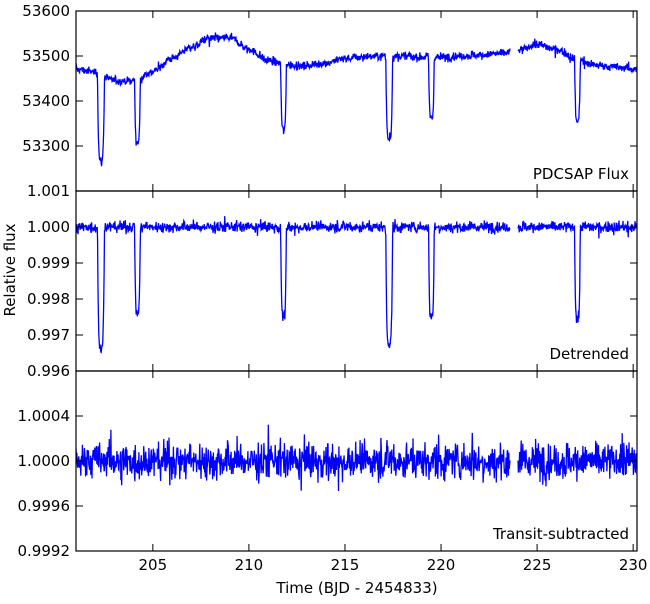  What do you see at coordinates (48, 191) in the screenshot?
I see `y-tick-label: 1.001` at bounding box center [48, 191].